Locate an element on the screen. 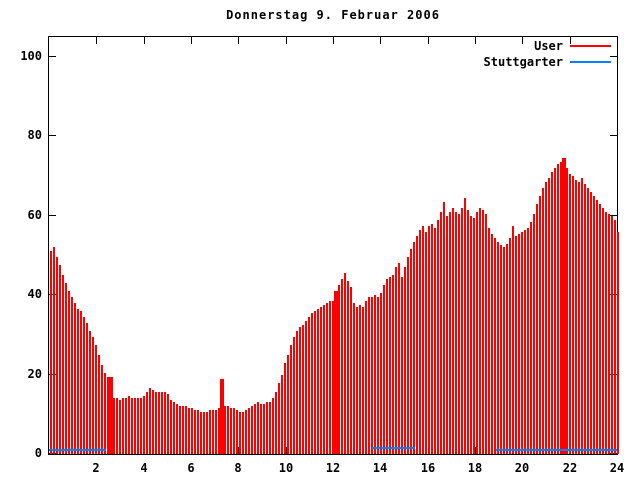 Image resolution: width=640 pixels, height=480 pixels. x-tick-label: 10 is located at coordinates (286, 468).